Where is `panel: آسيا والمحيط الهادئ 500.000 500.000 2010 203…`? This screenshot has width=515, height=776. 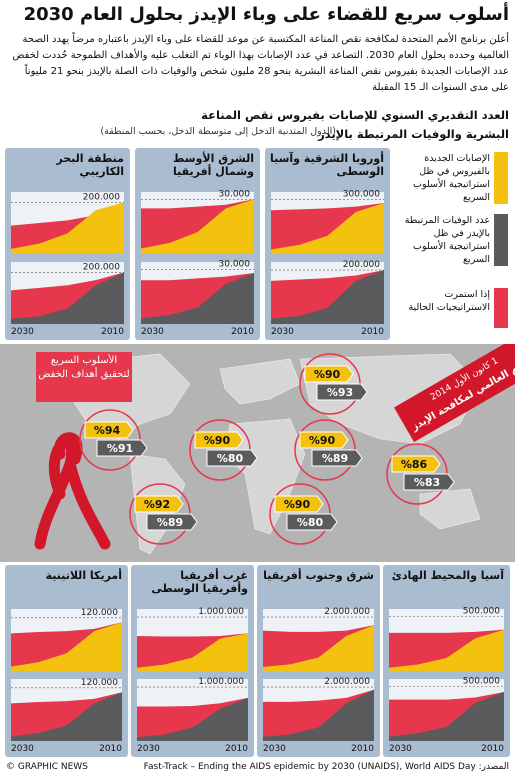 panel: آسيا والمحيط الهادئ 500.000 500.000 2010 203… is located at coordinates (446, 661).